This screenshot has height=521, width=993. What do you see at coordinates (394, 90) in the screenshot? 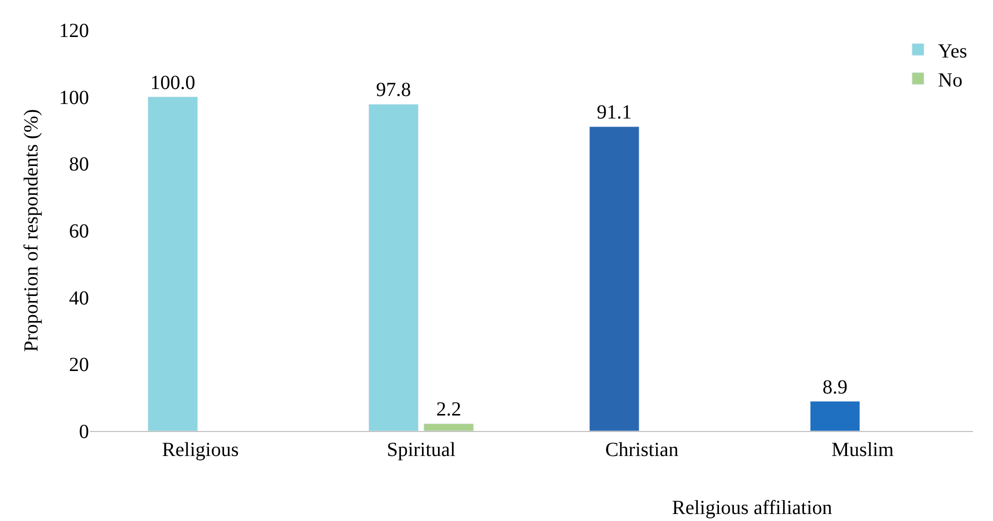
I see `data-label: 97.8` at bounding box center [394, 90].